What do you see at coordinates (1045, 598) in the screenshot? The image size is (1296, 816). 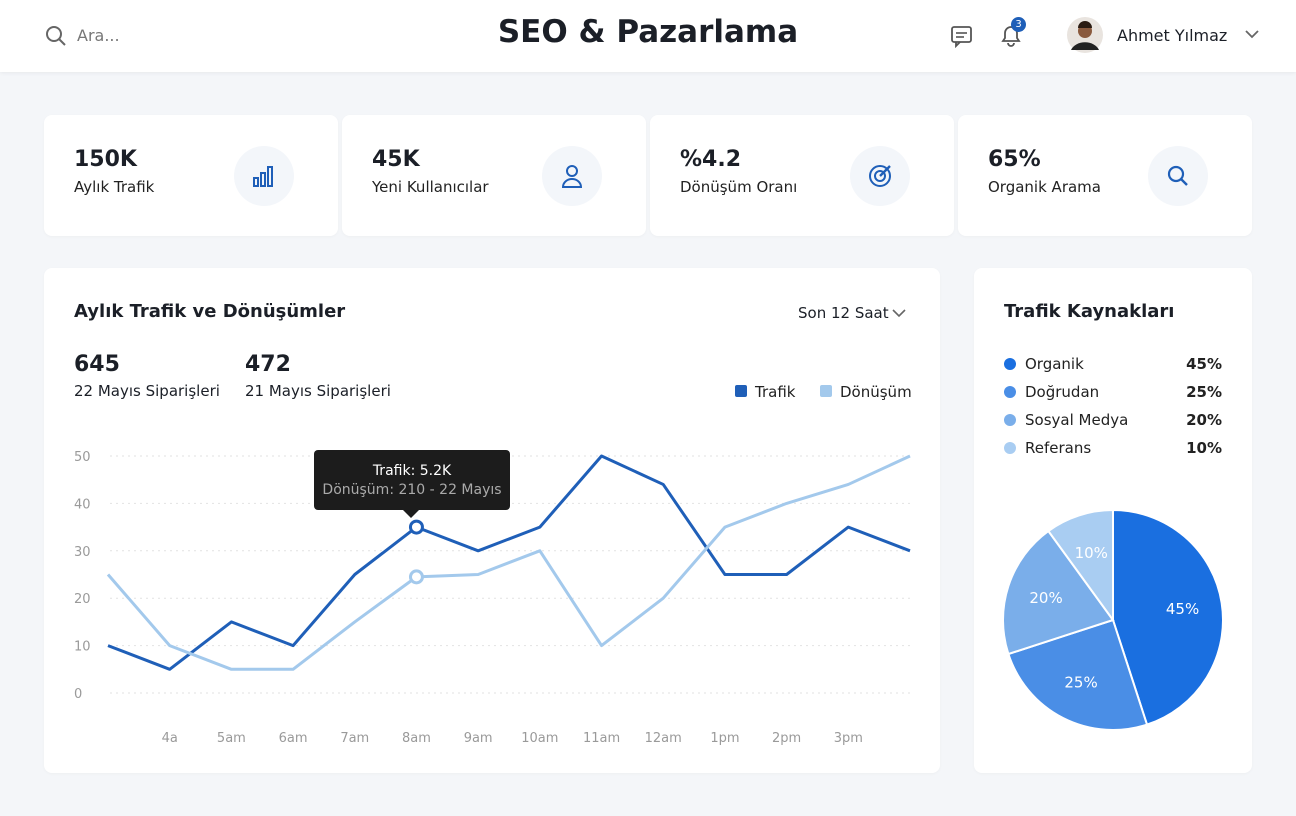 I see `slice-label: 20%` at bounding box center [1045, 598].